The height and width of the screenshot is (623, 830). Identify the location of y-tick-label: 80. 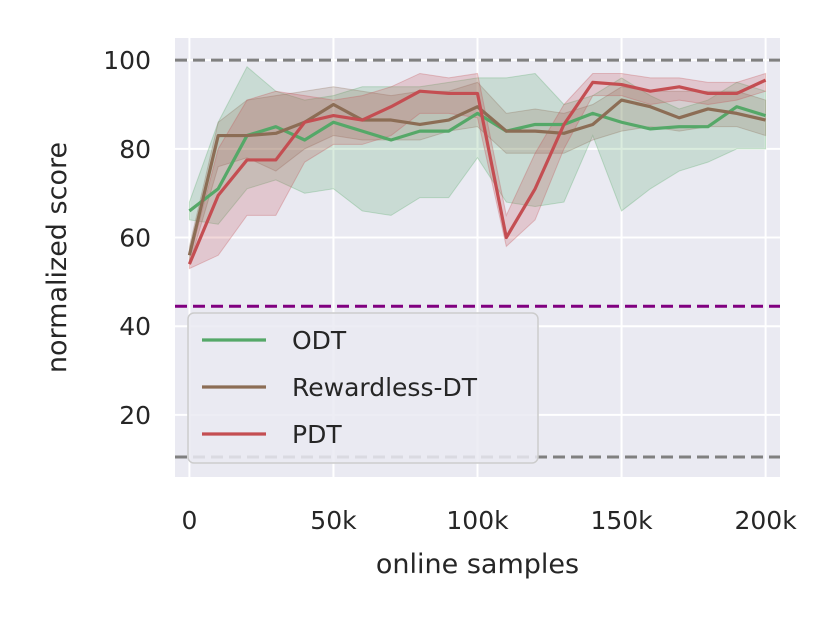
(135, 149).